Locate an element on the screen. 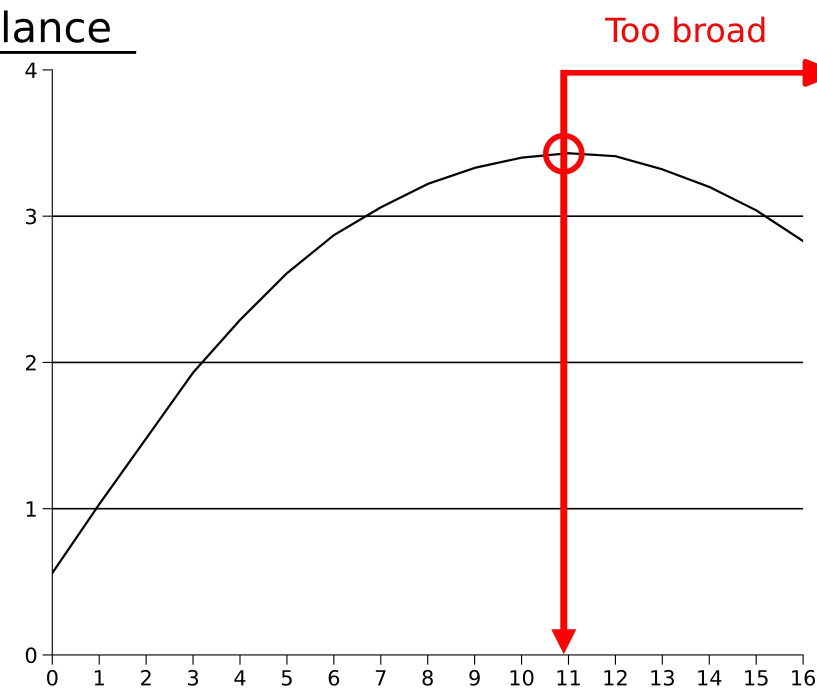 This screenshot has width=817, height=699. y-tick-label: 4 is located at coordinates (31, 70).